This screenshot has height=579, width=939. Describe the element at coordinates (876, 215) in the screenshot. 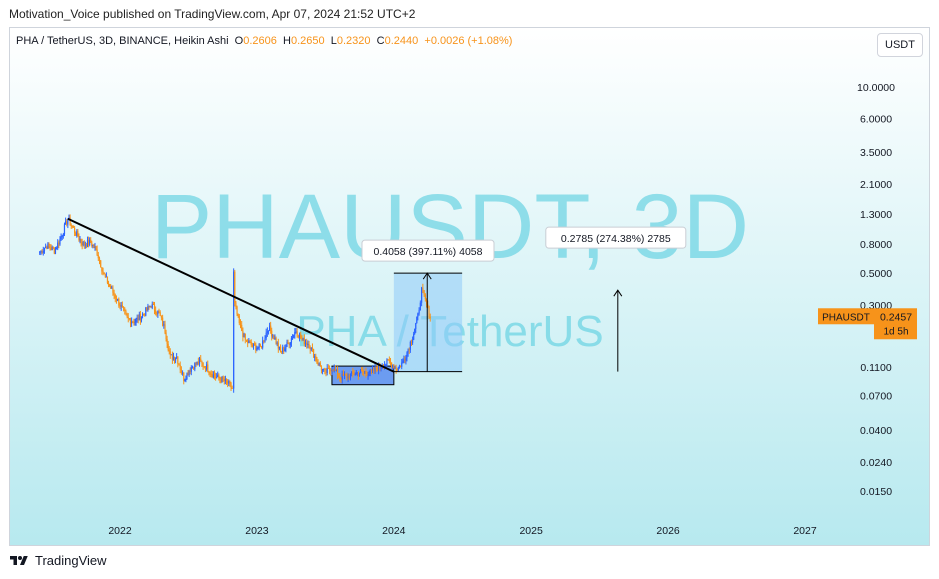

I see `price-tick-label: 1.3000` at that location.